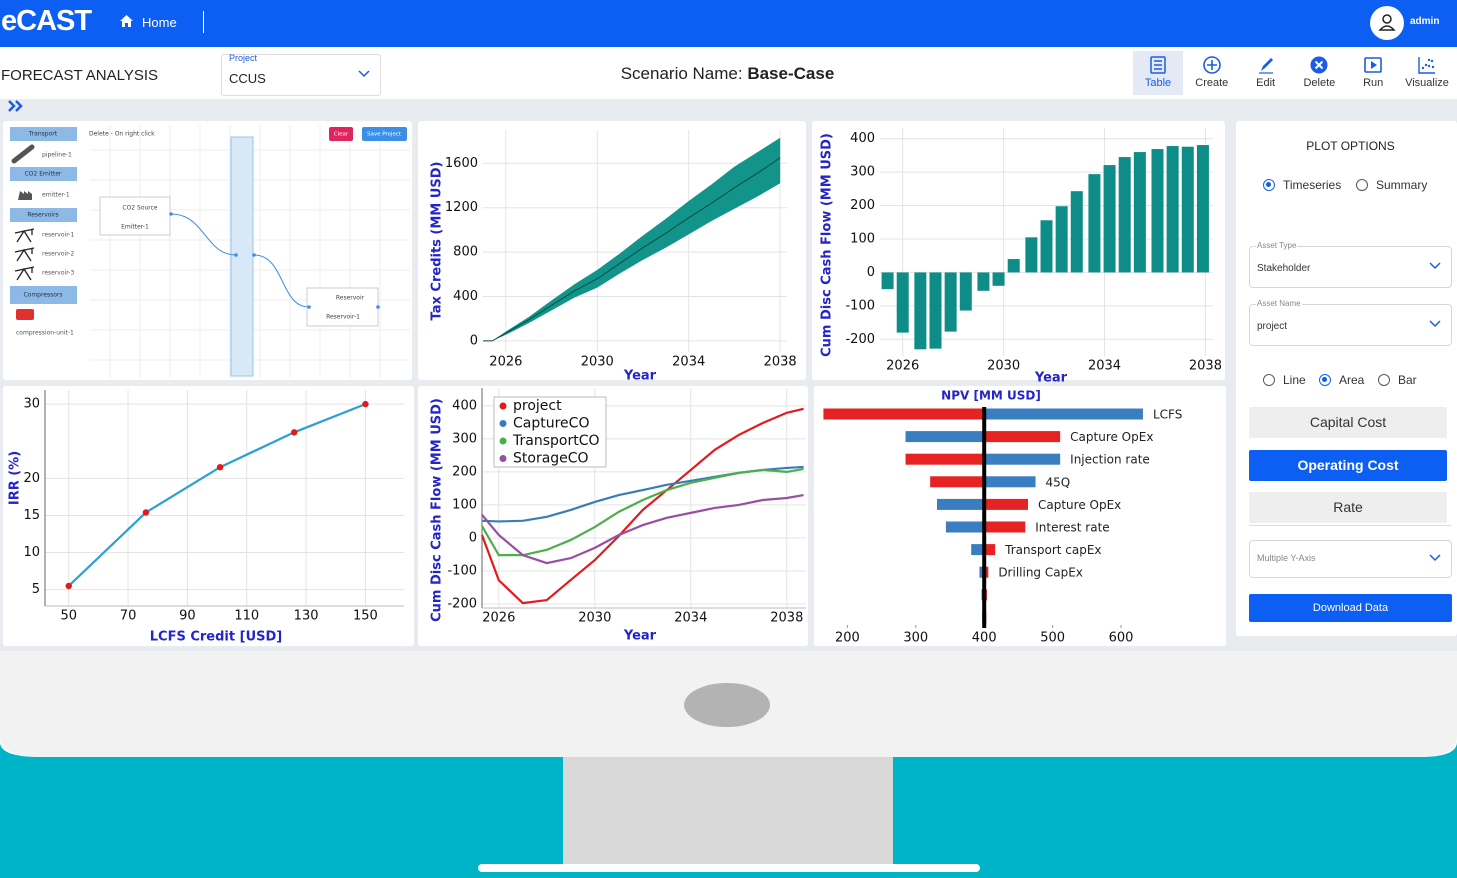 The height and width of the screenshot is (878, 1457). What do you see at coordinates (1052, 550) in the screenshot?
I see `bar-label: Transport capEx` at bounding box center [1052, 550].